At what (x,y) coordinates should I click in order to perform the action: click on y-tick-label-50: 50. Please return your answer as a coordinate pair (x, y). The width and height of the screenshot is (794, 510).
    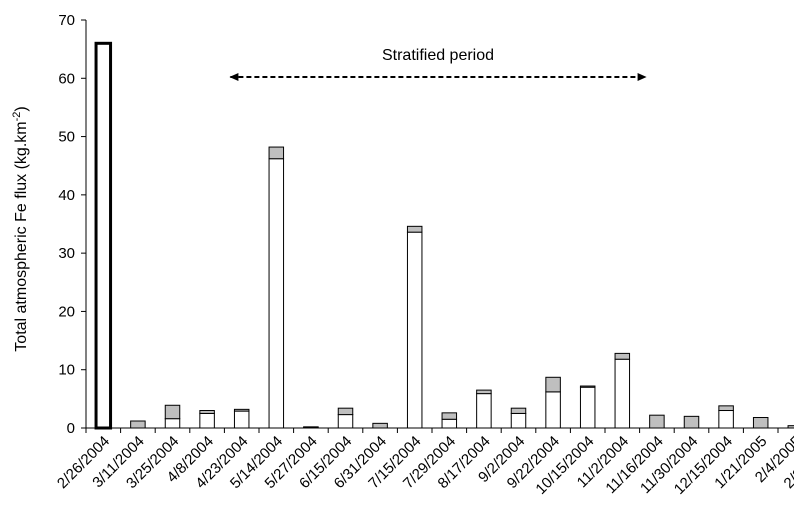
    Looking at the image, I should click on (66, 137).